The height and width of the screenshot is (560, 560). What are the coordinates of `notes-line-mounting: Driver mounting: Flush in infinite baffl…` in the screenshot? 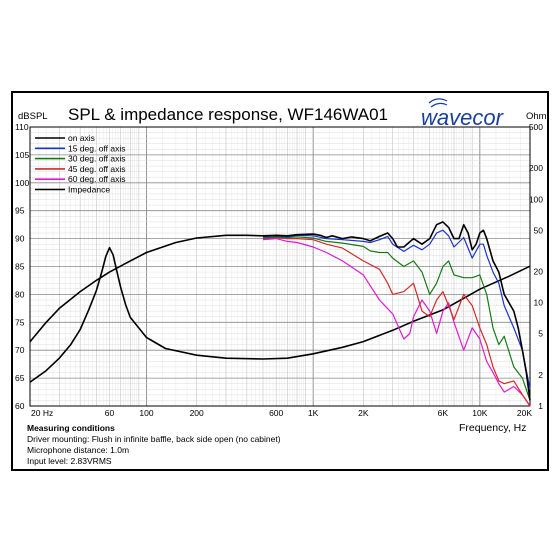 It's located at (154, 439).